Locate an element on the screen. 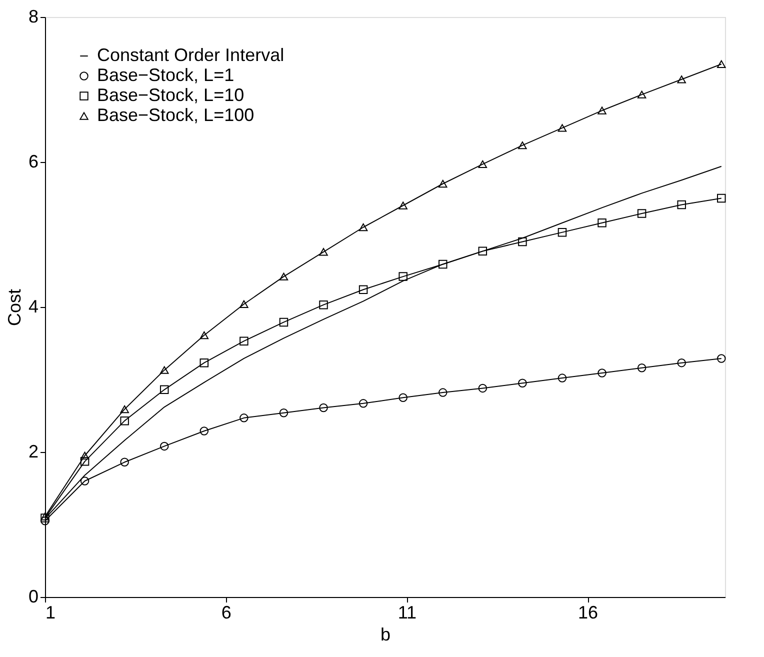 The width and height of the screenshot is (764, 657). legend-label: Base−Stock, L=1 is located at coordinates (165, 75).